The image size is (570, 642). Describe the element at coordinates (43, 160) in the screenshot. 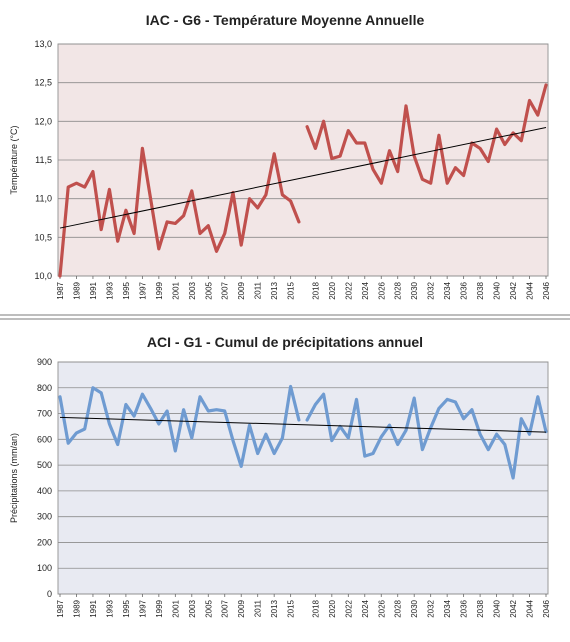

I see `y-tick-label: 11,5` at that location.